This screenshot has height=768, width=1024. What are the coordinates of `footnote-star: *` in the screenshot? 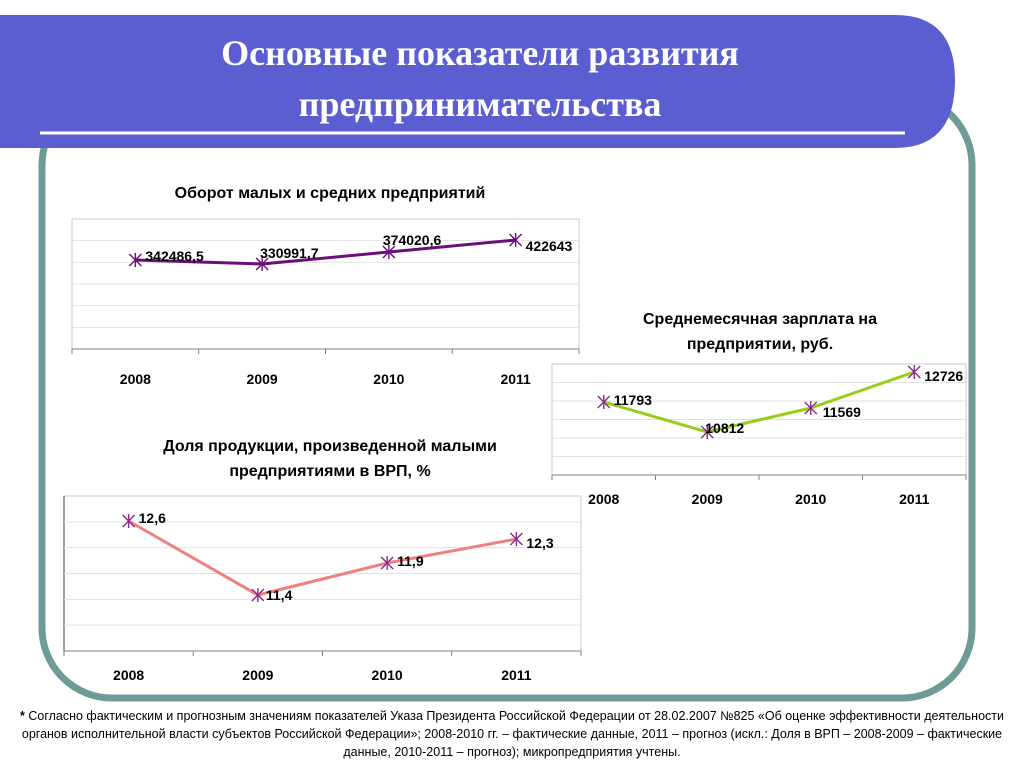 It's located at (22, 716).